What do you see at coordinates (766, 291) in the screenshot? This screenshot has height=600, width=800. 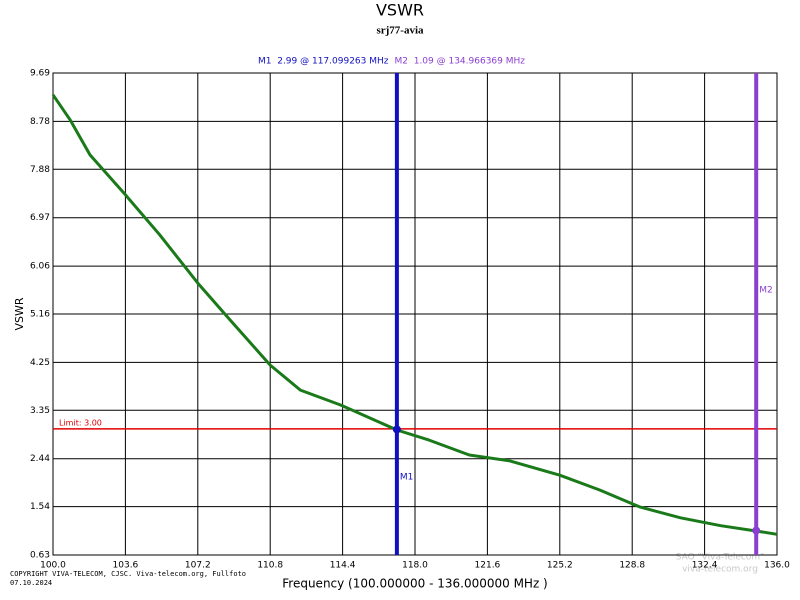 I see `marker-label: M2` at bounding box center [766, 291].